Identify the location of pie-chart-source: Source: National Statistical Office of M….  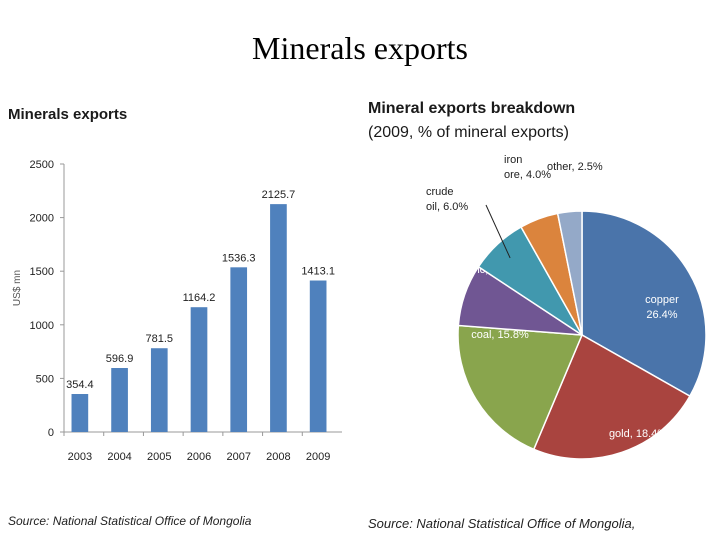
(502, 523).